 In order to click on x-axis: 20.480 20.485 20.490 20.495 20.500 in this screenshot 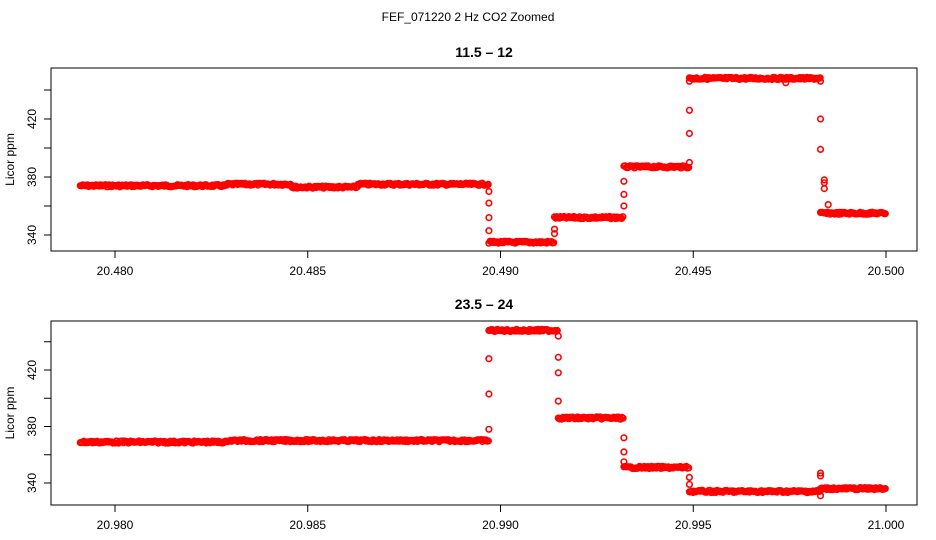, I will do `click(501, 264)`.